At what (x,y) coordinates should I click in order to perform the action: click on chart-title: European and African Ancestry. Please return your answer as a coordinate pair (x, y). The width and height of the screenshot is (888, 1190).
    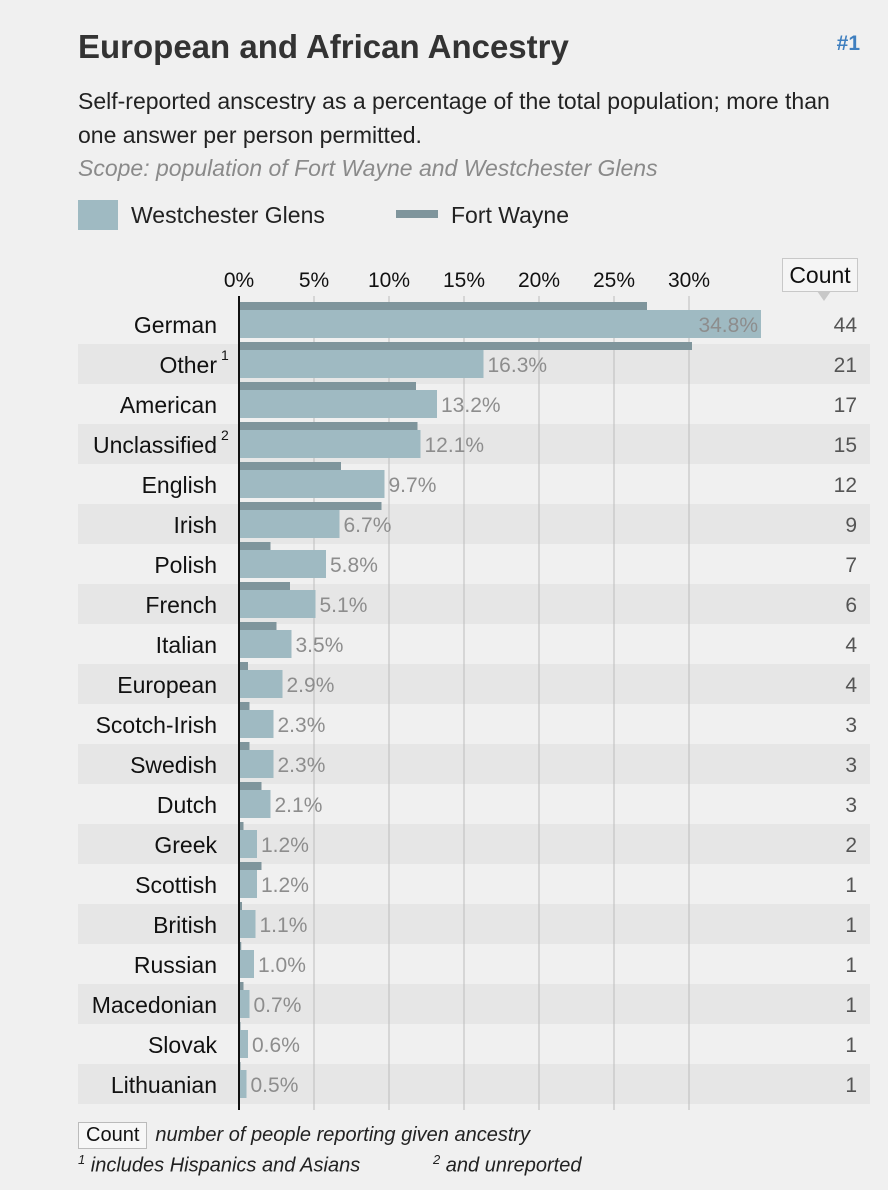
    Looking at the image, I should click on (323, 46).